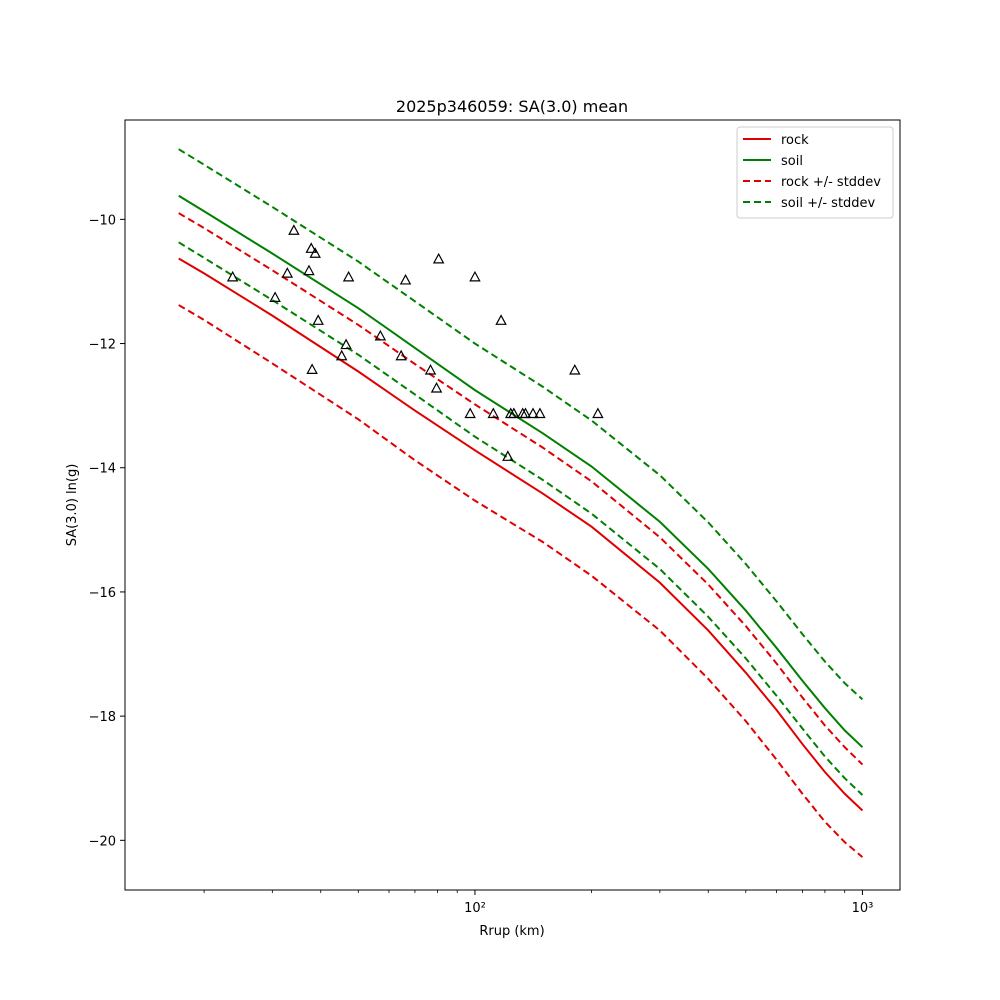 The image size is (1000, 1000). Describe the element at coordinates (72, 505) in the screenshot. I see `y-axis-label: SA(3.0) ln(g)` at that location.